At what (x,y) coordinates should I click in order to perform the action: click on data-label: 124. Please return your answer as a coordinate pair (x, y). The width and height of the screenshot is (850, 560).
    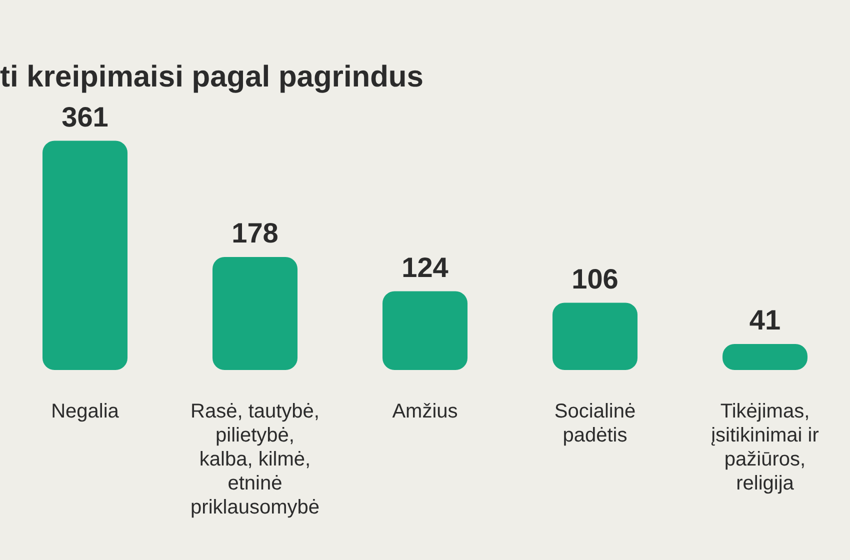
    Looking at the image, I should click on (425, 267).